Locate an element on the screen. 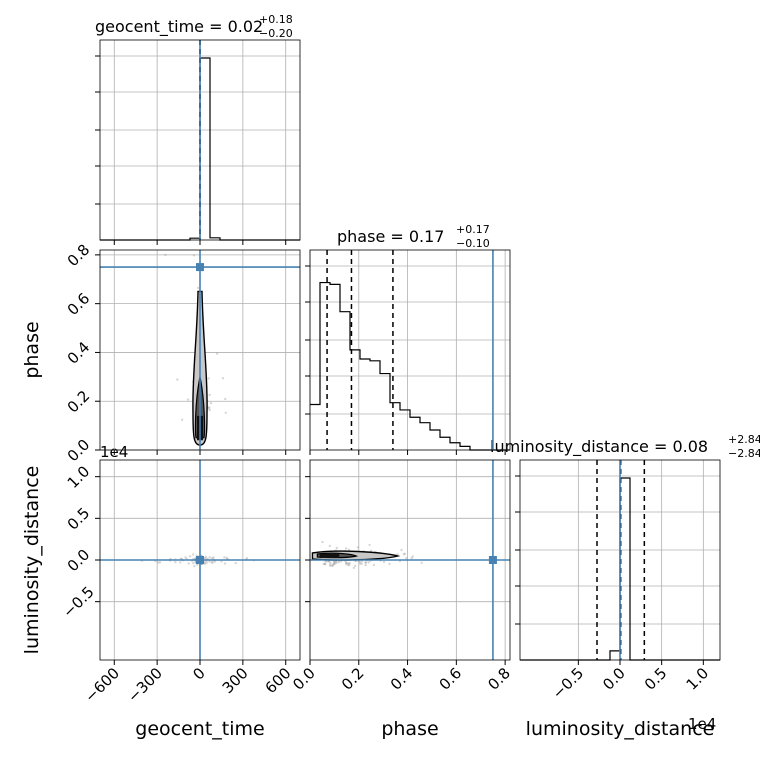  x-tick-label: 0.4 is located at coordinates (402, 679).